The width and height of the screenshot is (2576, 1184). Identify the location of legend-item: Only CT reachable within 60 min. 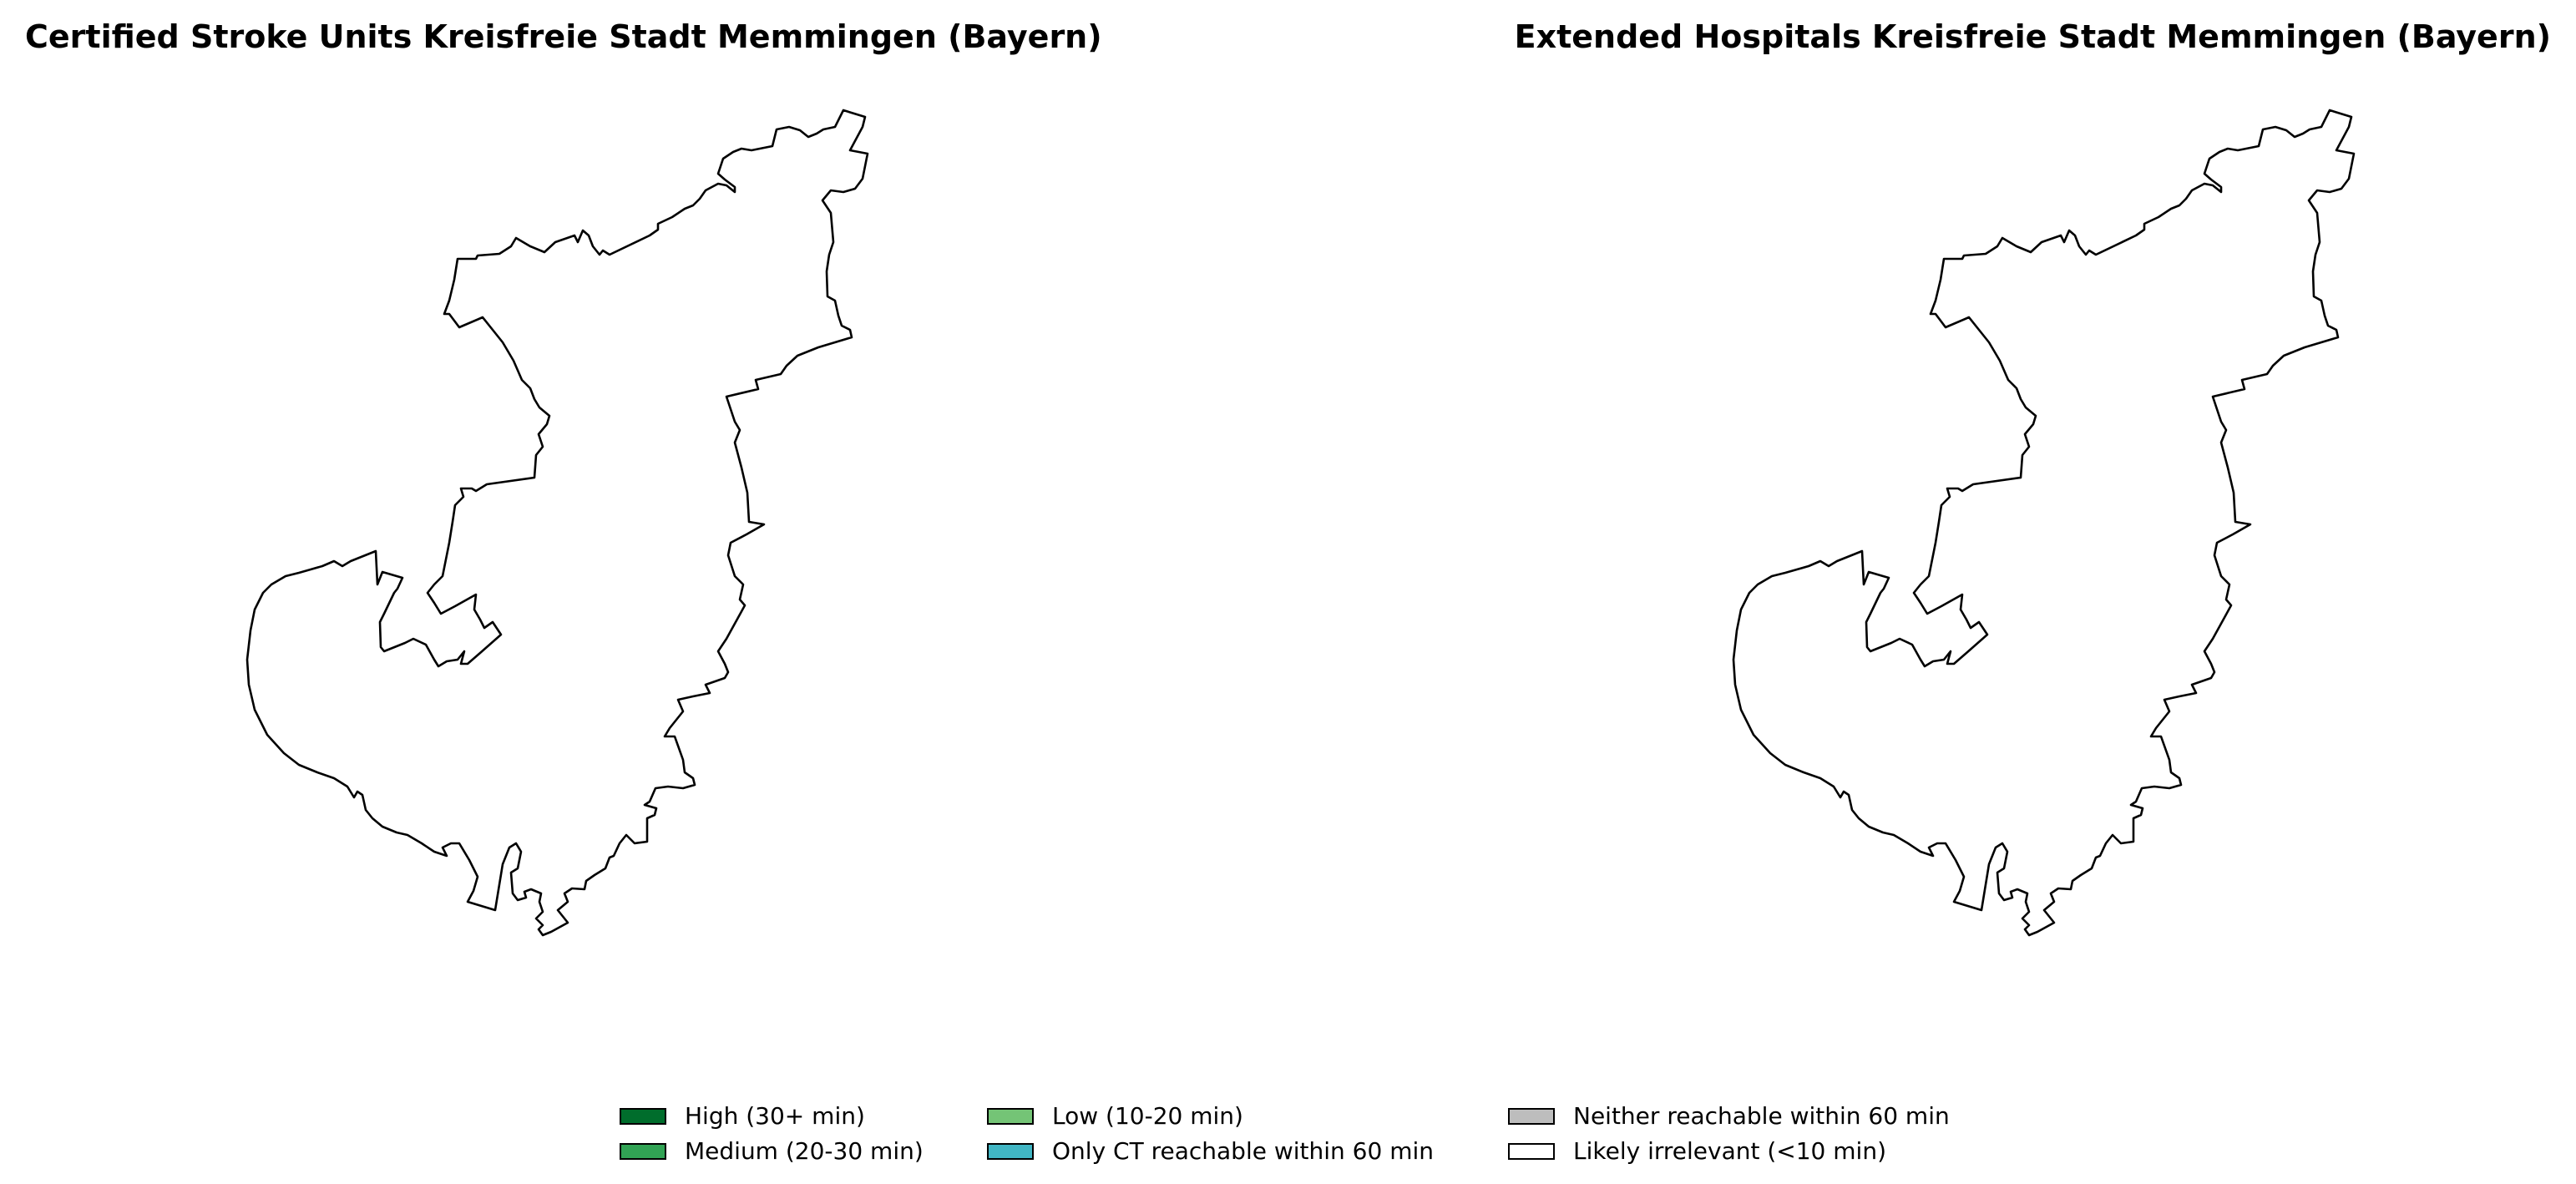
(1247, 1151).